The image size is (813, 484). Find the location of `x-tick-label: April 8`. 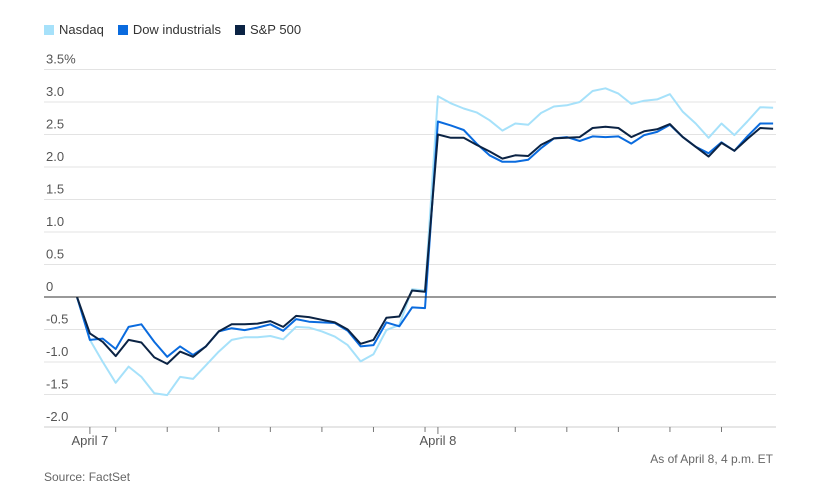

x-tick-label: April 8 is located at coordinates (437, 440).